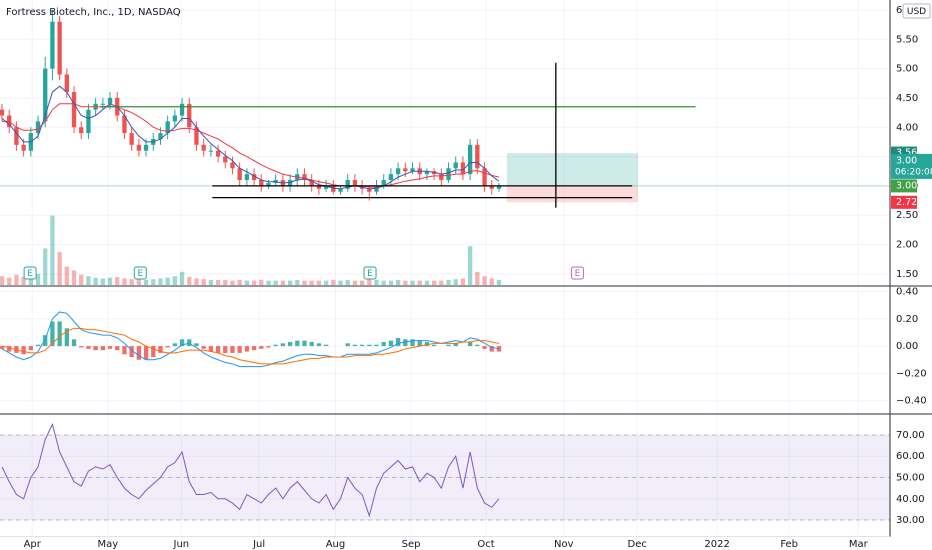  What do you see at coordinates (907, 69) in the screenshot?
I see `y-tick-label: 5.00` at bounding box center [907, 69].